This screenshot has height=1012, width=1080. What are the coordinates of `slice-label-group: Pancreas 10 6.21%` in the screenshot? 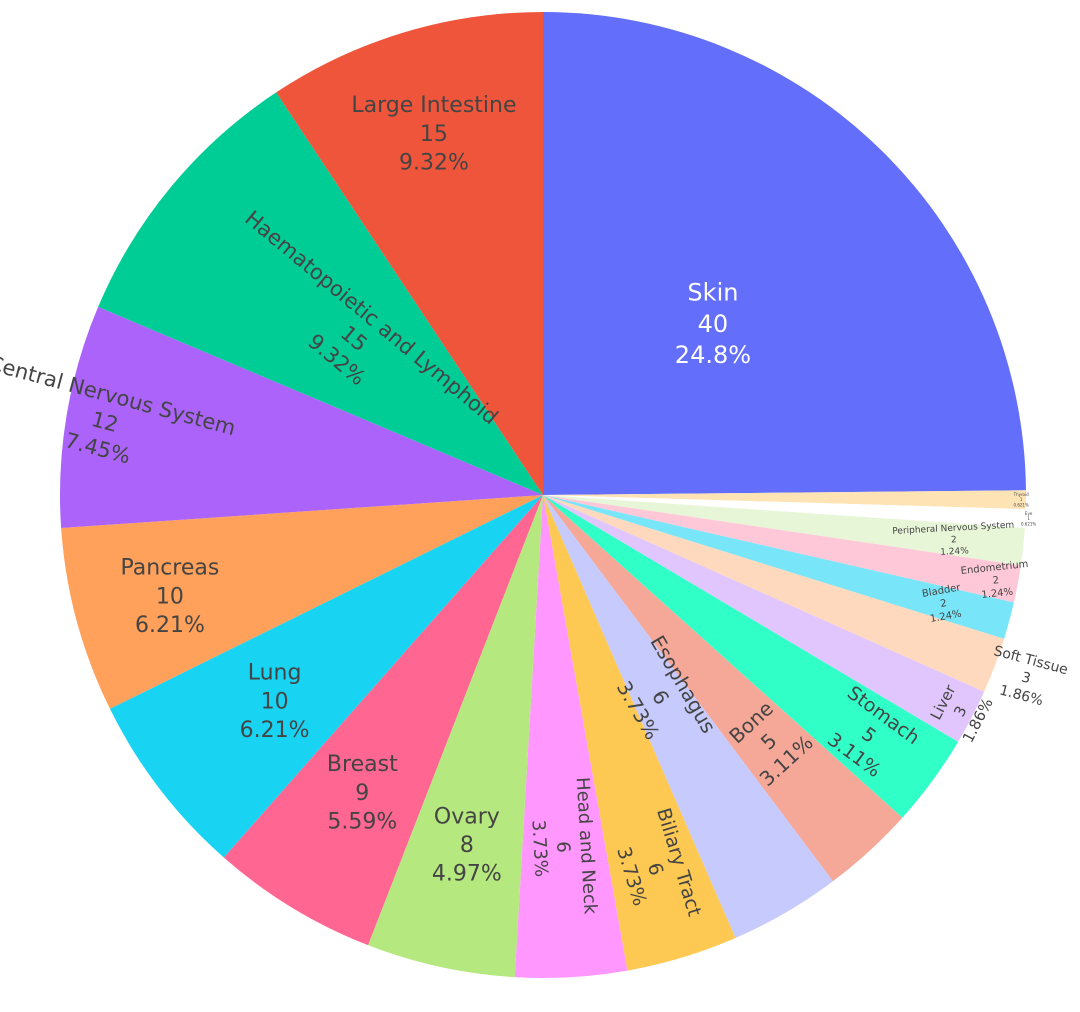 It's located at (170, 597).